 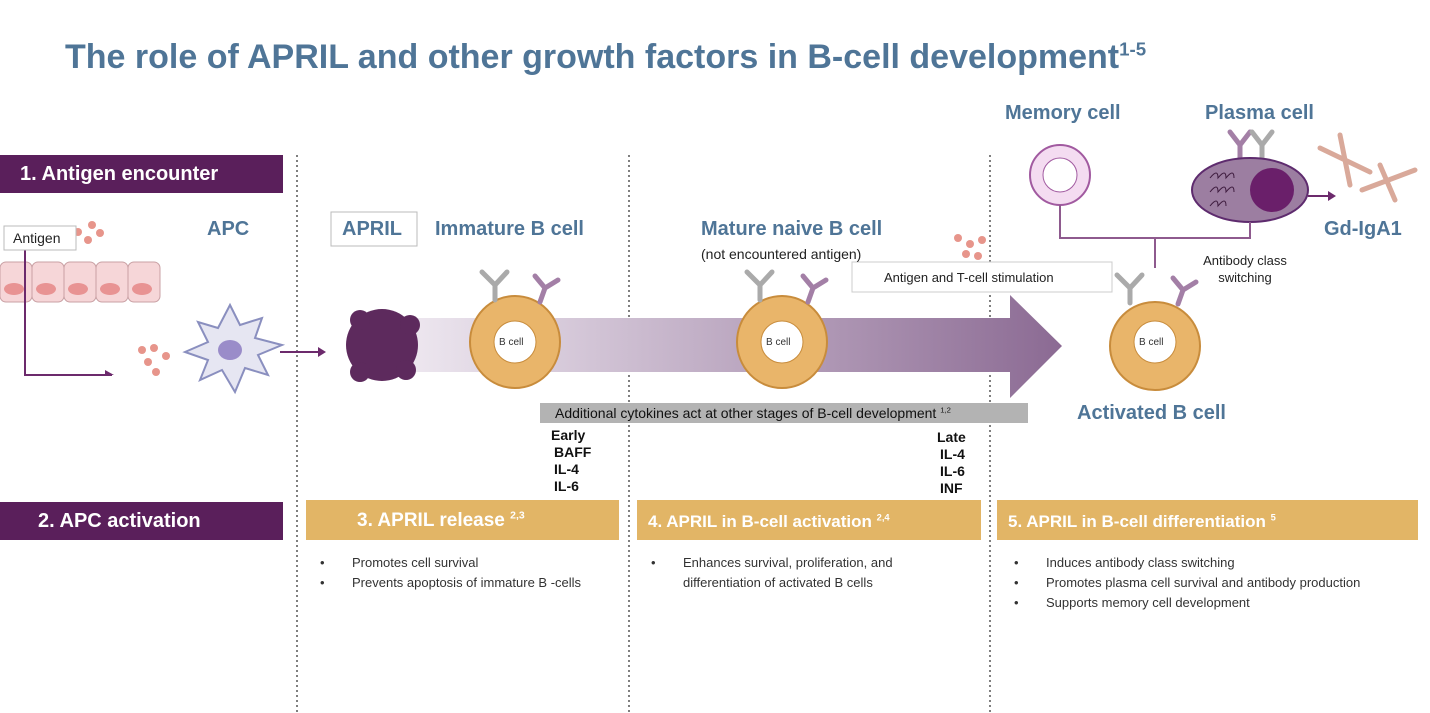 I want to click on stage-reference: 2,4, so click(x=883, y=517).